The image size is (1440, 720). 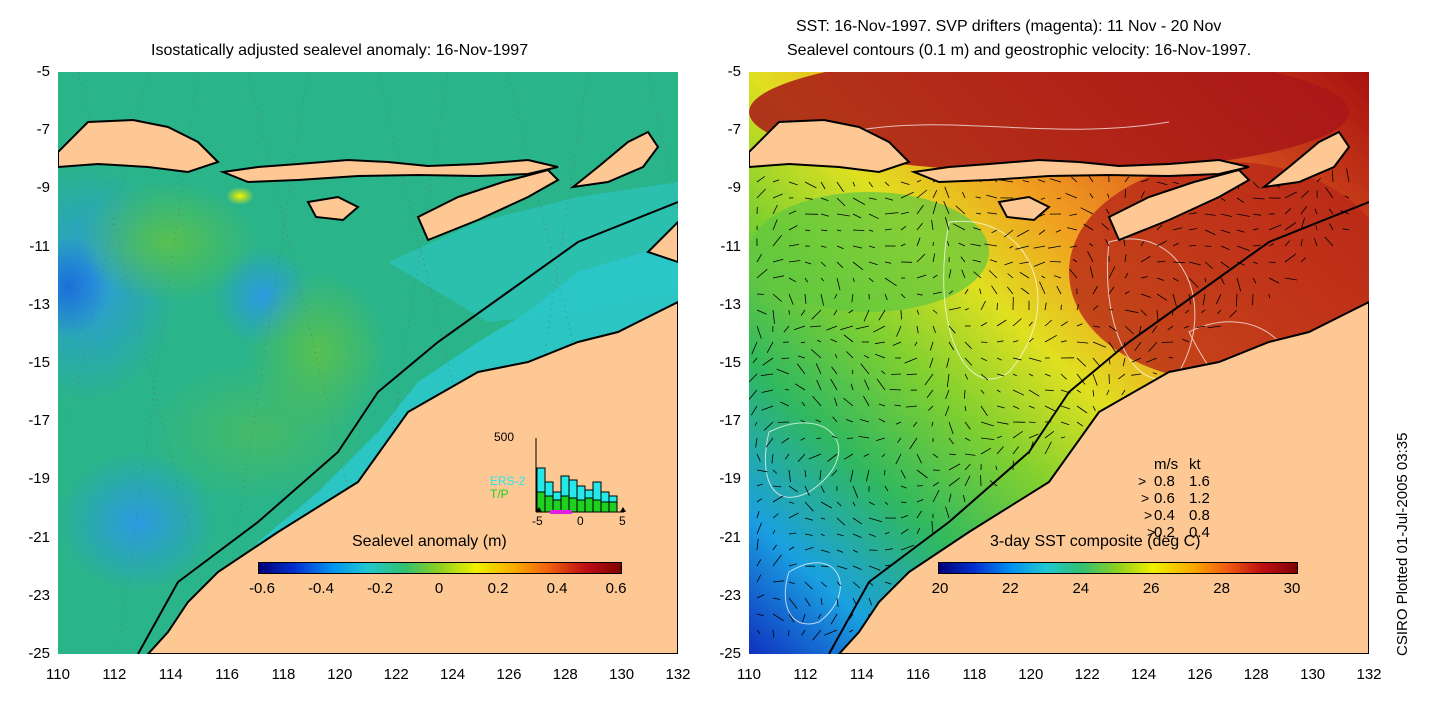 What do you see at coordinates (1199, 481) in the screenshot?
I see `velocity-legend-kt: 1.6` at bounding box center [1199, 481].